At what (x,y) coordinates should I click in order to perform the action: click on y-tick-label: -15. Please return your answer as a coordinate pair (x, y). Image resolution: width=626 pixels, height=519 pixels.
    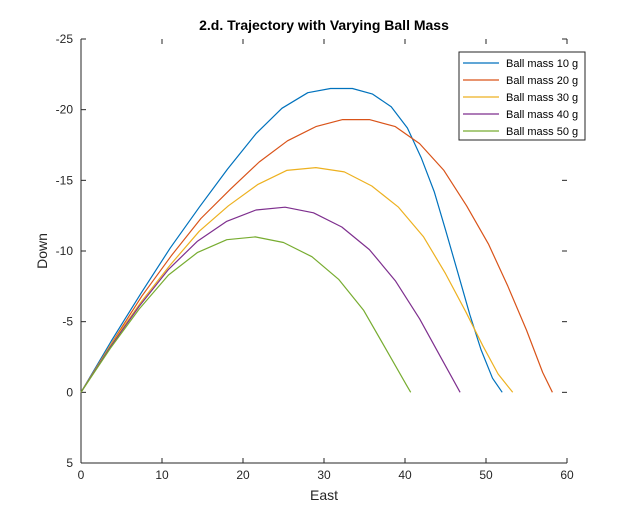
    Looking at the image, I should click on (65, 180).